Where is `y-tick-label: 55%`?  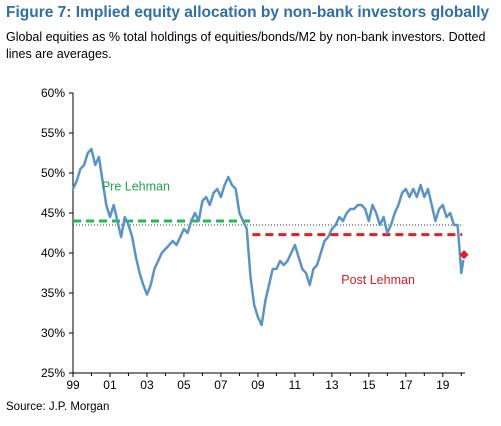
y-tick-label: 55% is located at coordinates (53, 133).